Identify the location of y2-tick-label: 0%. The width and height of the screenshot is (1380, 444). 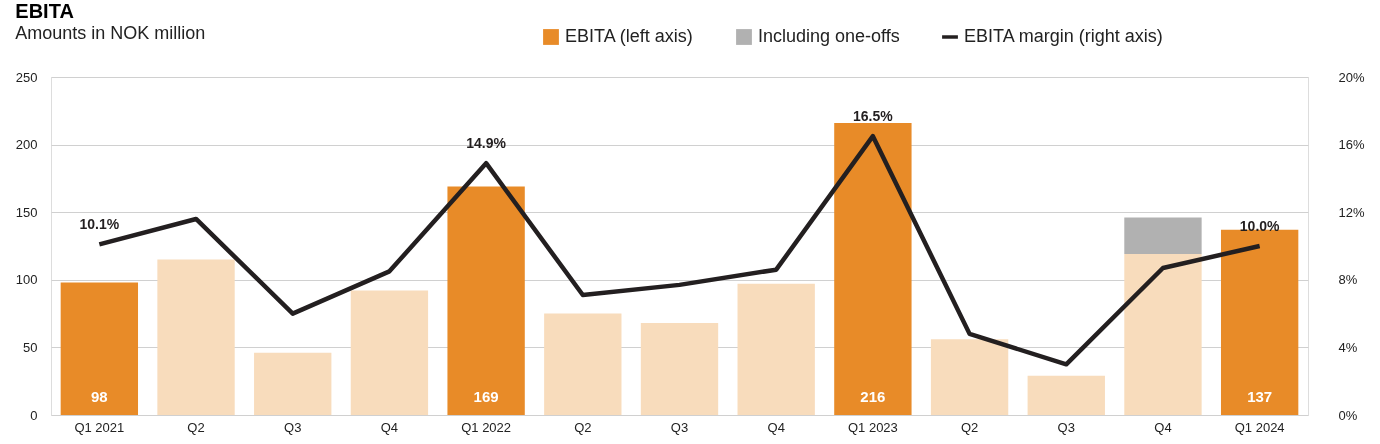
(1348, 415).